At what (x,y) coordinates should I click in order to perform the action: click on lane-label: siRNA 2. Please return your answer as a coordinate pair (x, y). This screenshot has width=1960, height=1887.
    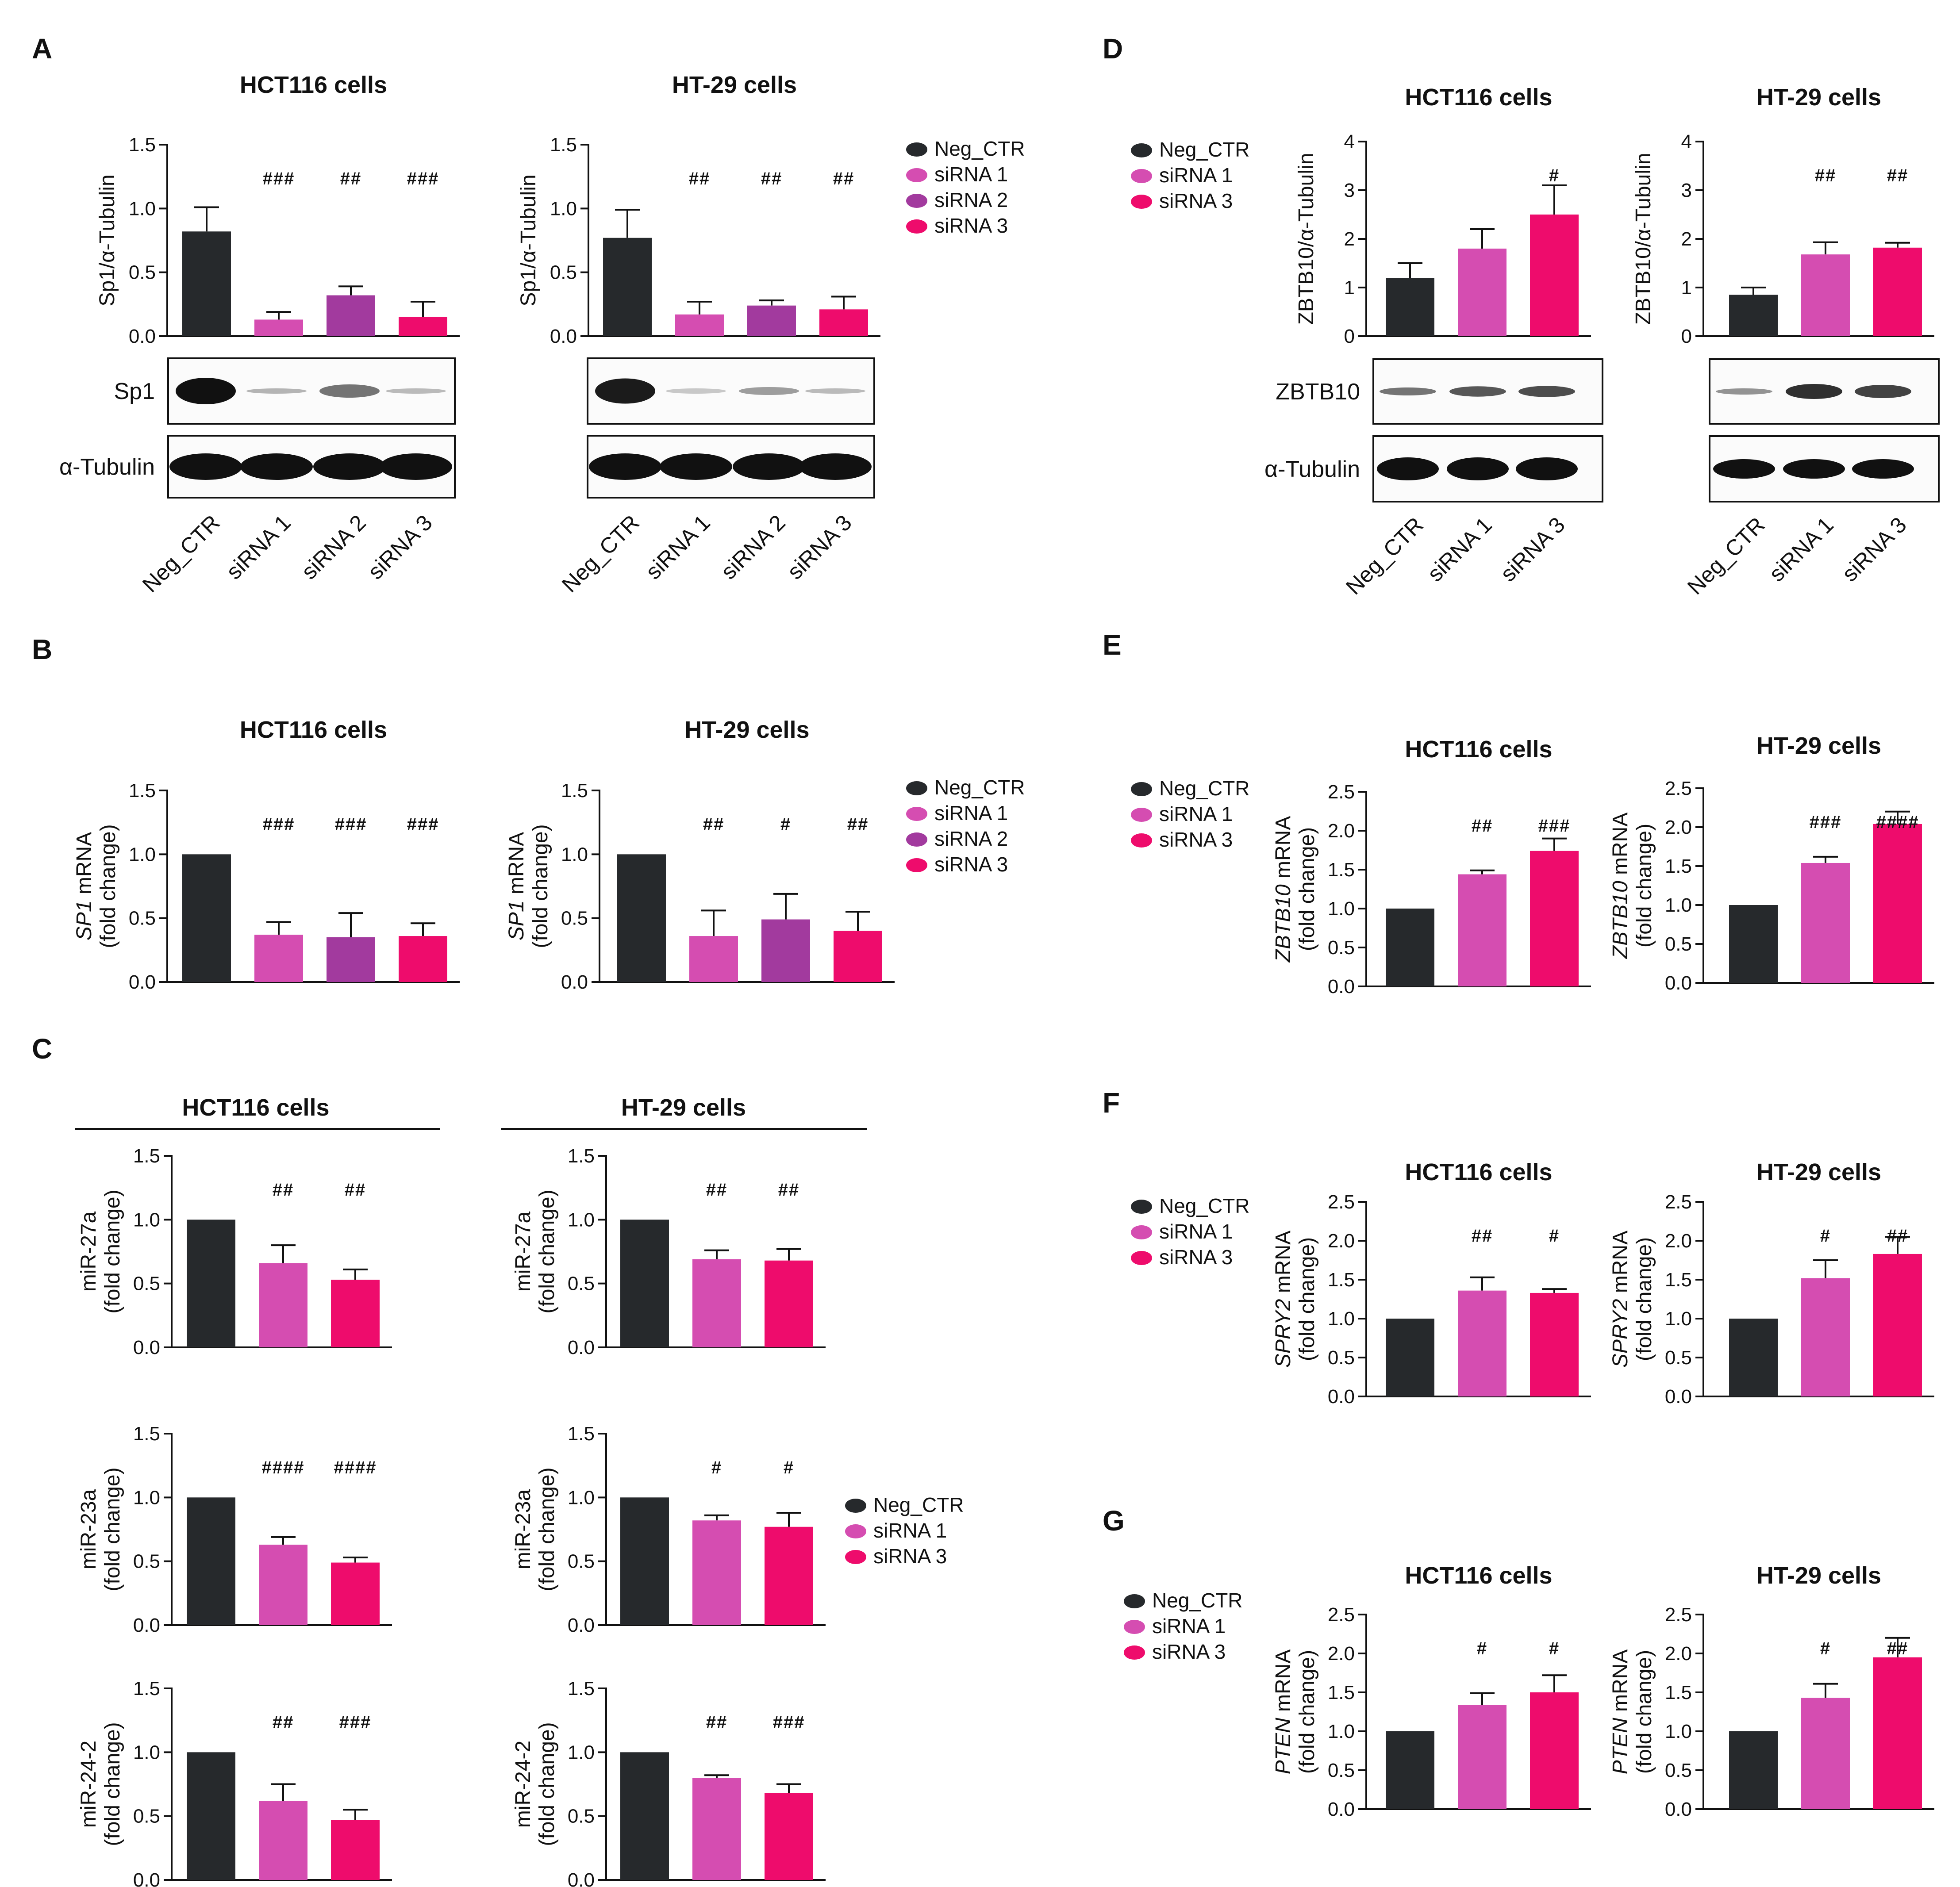
    Looking at the image, I should click on (753, 547).